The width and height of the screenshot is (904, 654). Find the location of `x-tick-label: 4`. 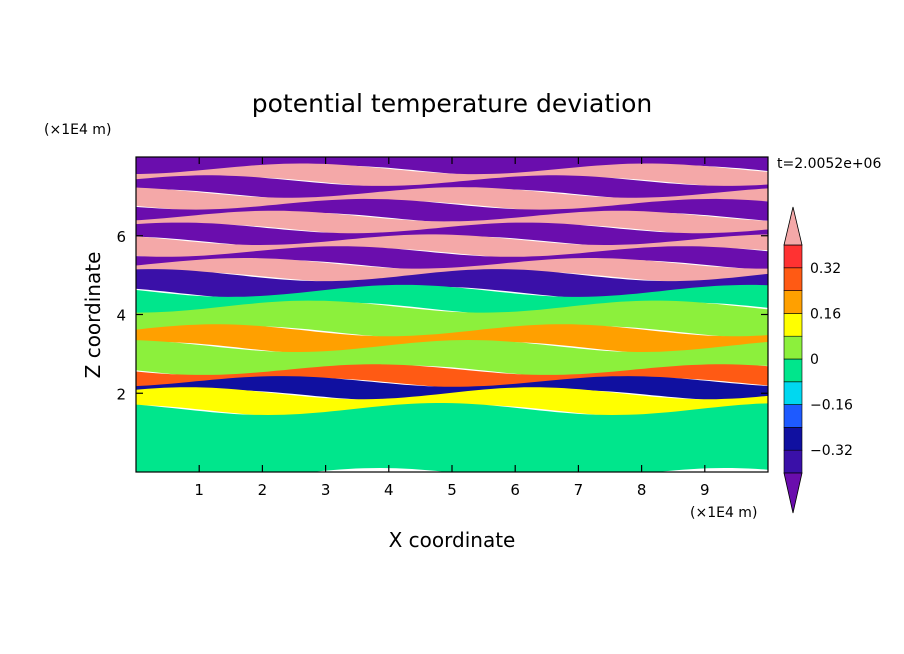

x-tick-label: 4 is located at coordinates (389, 490).